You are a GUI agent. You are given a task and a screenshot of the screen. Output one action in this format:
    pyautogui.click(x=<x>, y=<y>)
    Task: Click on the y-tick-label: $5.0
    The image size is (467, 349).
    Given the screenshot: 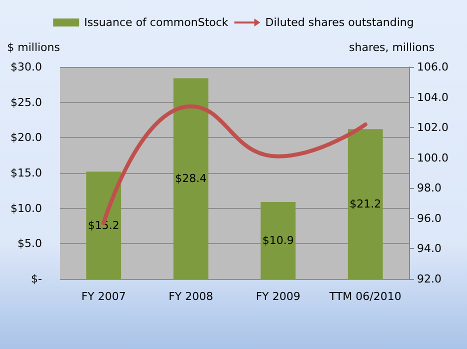 What is the action you would take?
    pyautogui.click(x=30, y=243)
    